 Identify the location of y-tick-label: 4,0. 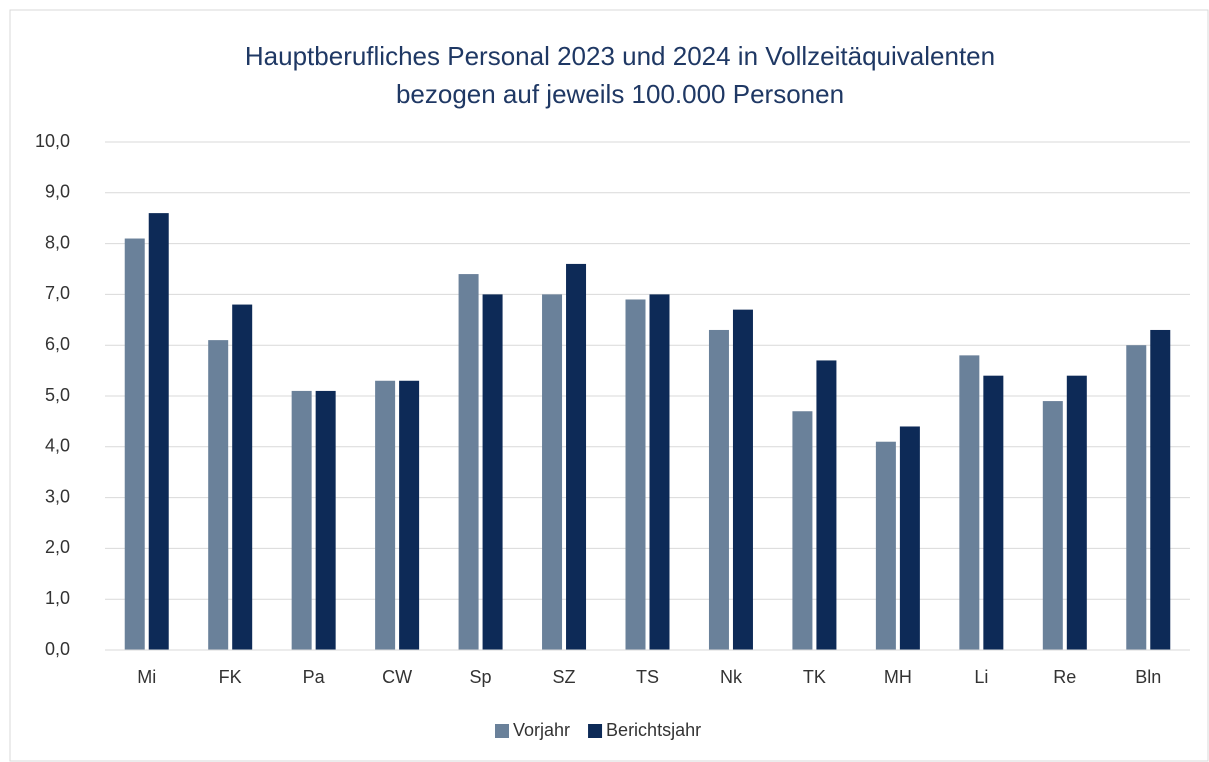
(57, 446).